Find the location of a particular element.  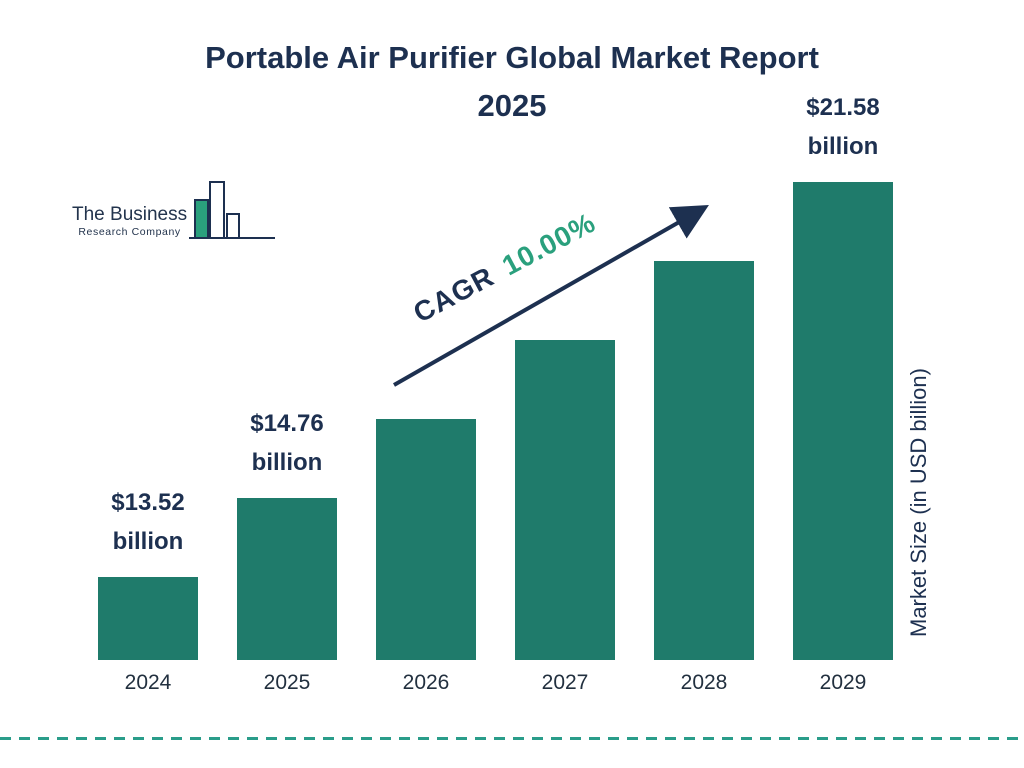

bar-column: $13.52 billion 2024 is located at coordinates (148, 595).